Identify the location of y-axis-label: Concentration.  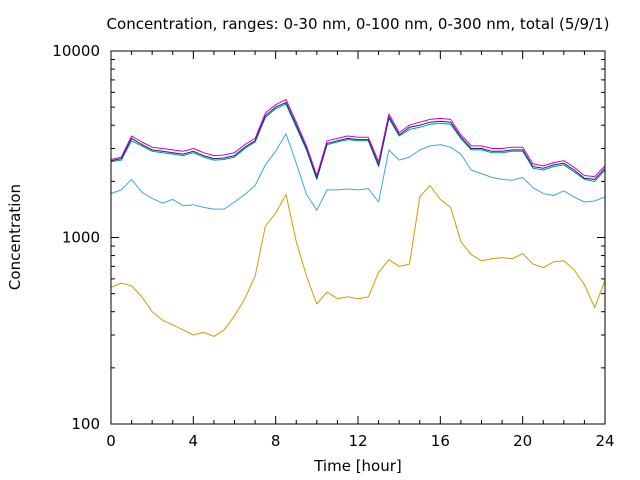
(15, 237).